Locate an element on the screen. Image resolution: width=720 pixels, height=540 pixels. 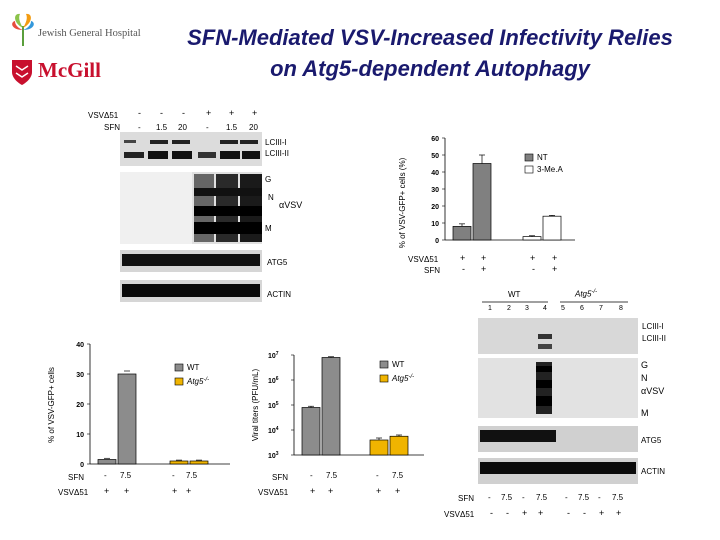
blot-bottom-atg5-label: ATG5 is located at coordinates (651, 440).